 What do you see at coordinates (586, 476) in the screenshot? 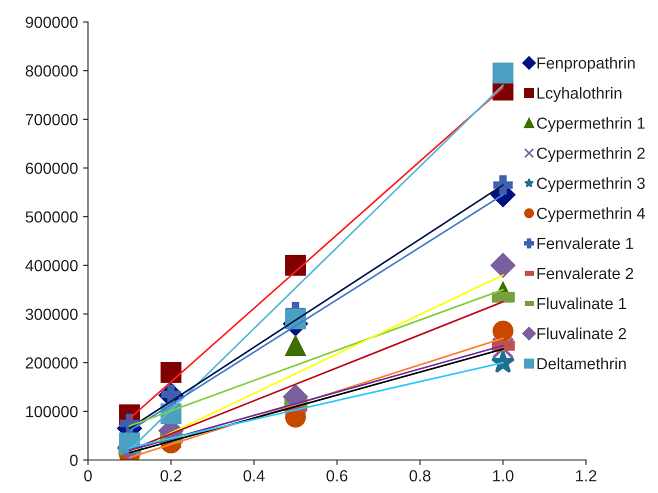
I see `x-tick-label: 1.2` at bounding box center [586, 476].